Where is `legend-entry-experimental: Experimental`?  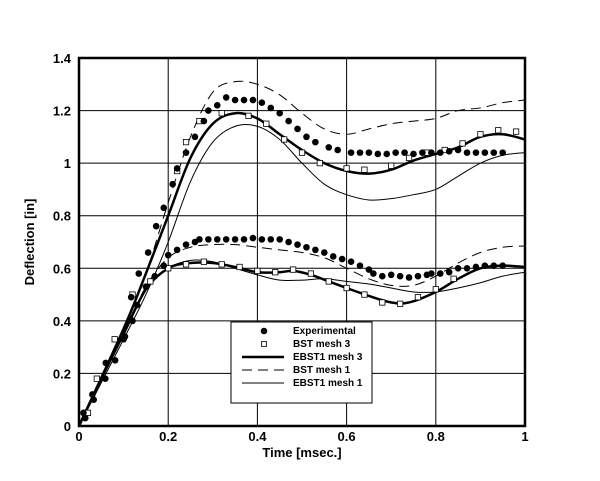
legend-entry-experimental: Experimental is located at coordinates (308, 331).